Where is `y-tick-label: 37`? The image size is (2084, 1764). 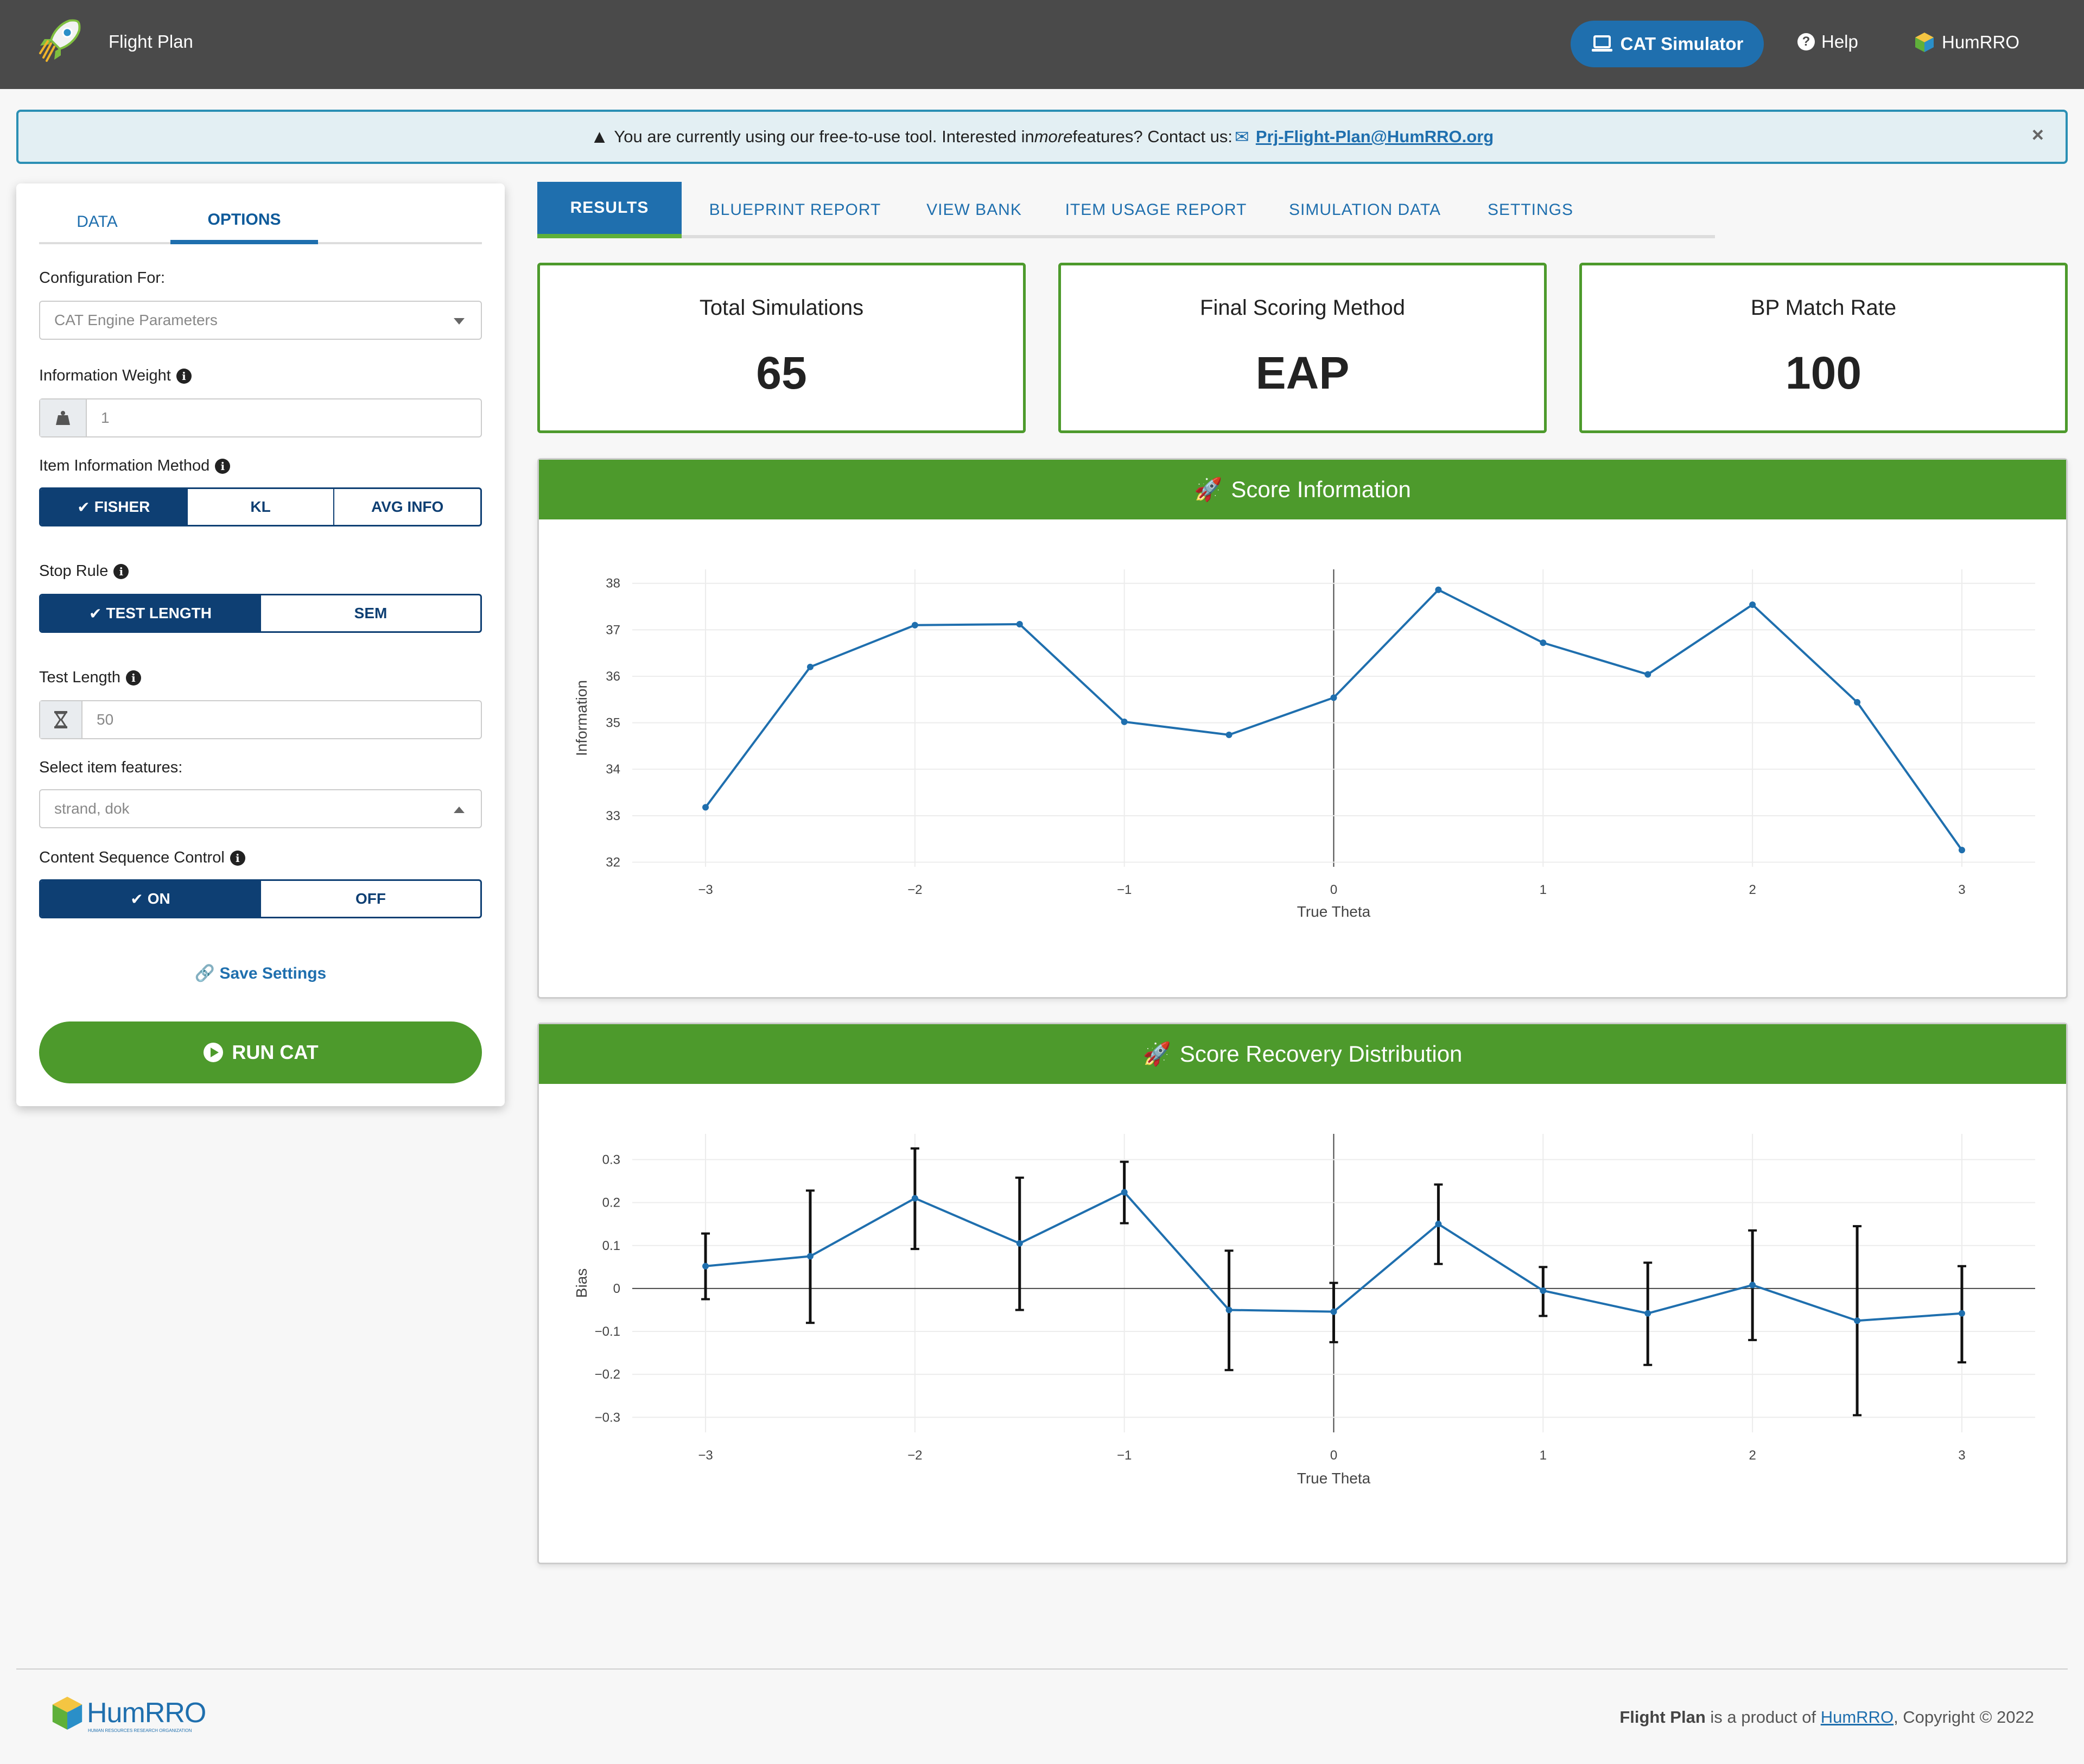 y-tick-label: 37 is located at coordinates (613, 630).